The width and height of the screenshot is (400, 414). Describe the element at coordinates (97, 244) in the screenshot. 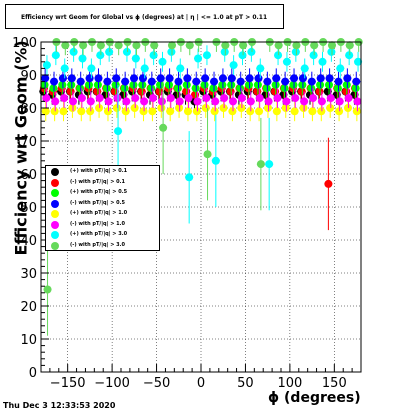

I see `legend-label: (-) with pT/|q| > 3.0` at that location.